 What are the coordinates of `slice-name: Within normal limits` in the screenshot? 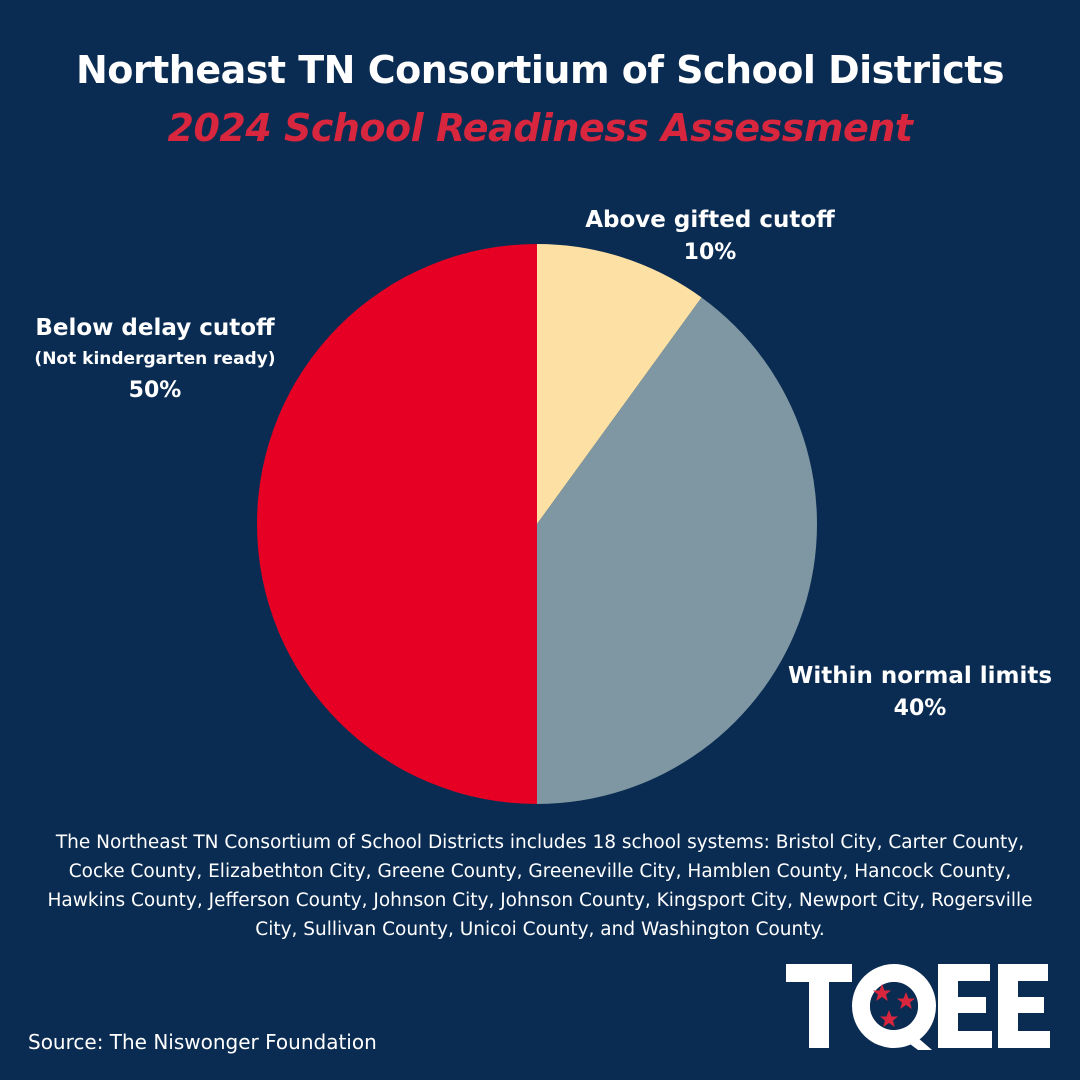 It's located at (920, 676).